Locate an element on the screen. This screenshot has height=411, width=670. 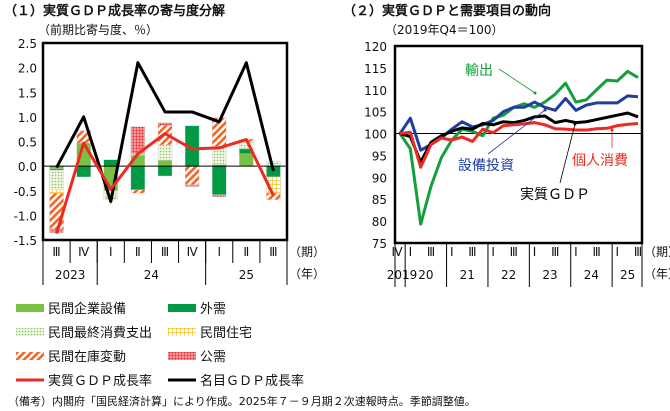
y-tick-label: 120 is located at coordinates (375, 47).